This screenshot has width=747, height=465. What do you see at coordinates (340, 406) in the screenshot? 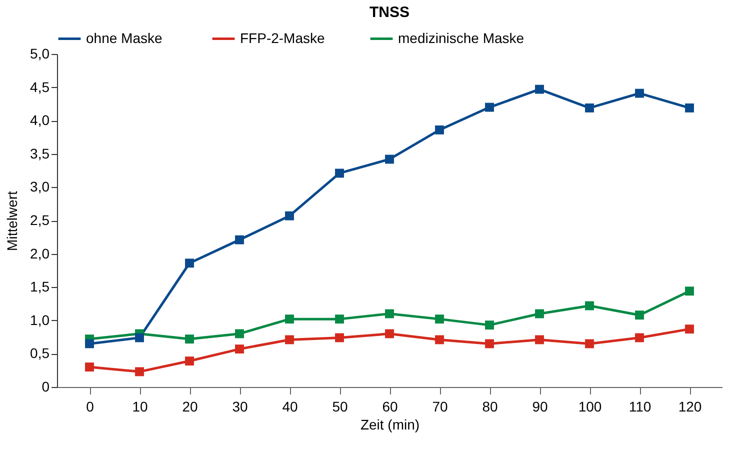
I see `x-tick-label: 50` at bounding box center [340, 406].